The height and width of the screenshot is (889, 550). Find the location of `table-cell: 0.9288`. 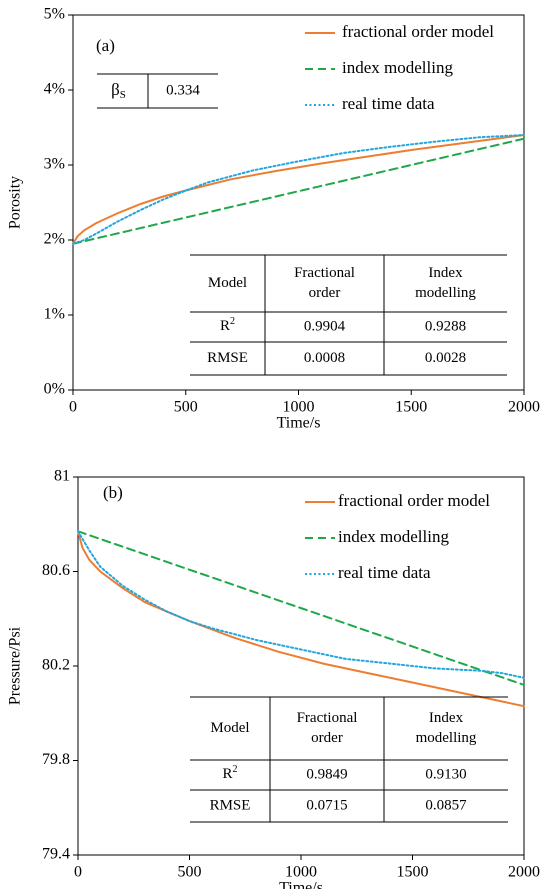

table-cell: 0.9288 is located at coordinates (445, 326).